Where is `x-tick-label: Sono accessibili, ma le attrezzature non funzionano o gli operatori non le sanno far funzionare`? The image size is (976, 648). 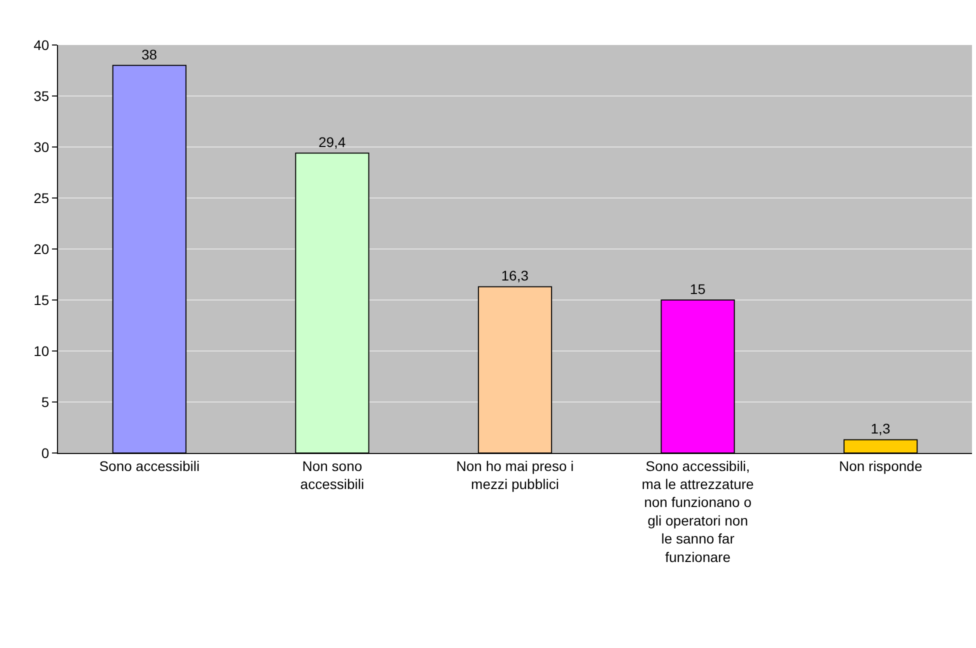 x-tick-label: Sono accessibili, ma le attrezzature non funzionano o gli operatori non le sanno far funzionare is located at coordinates (698, 511).